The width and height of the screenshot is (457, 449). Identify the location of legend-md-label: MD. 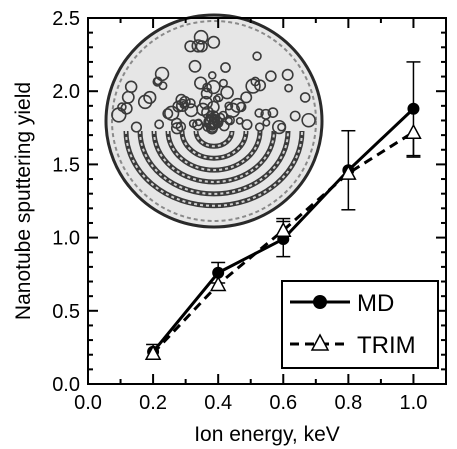
(375, 303).